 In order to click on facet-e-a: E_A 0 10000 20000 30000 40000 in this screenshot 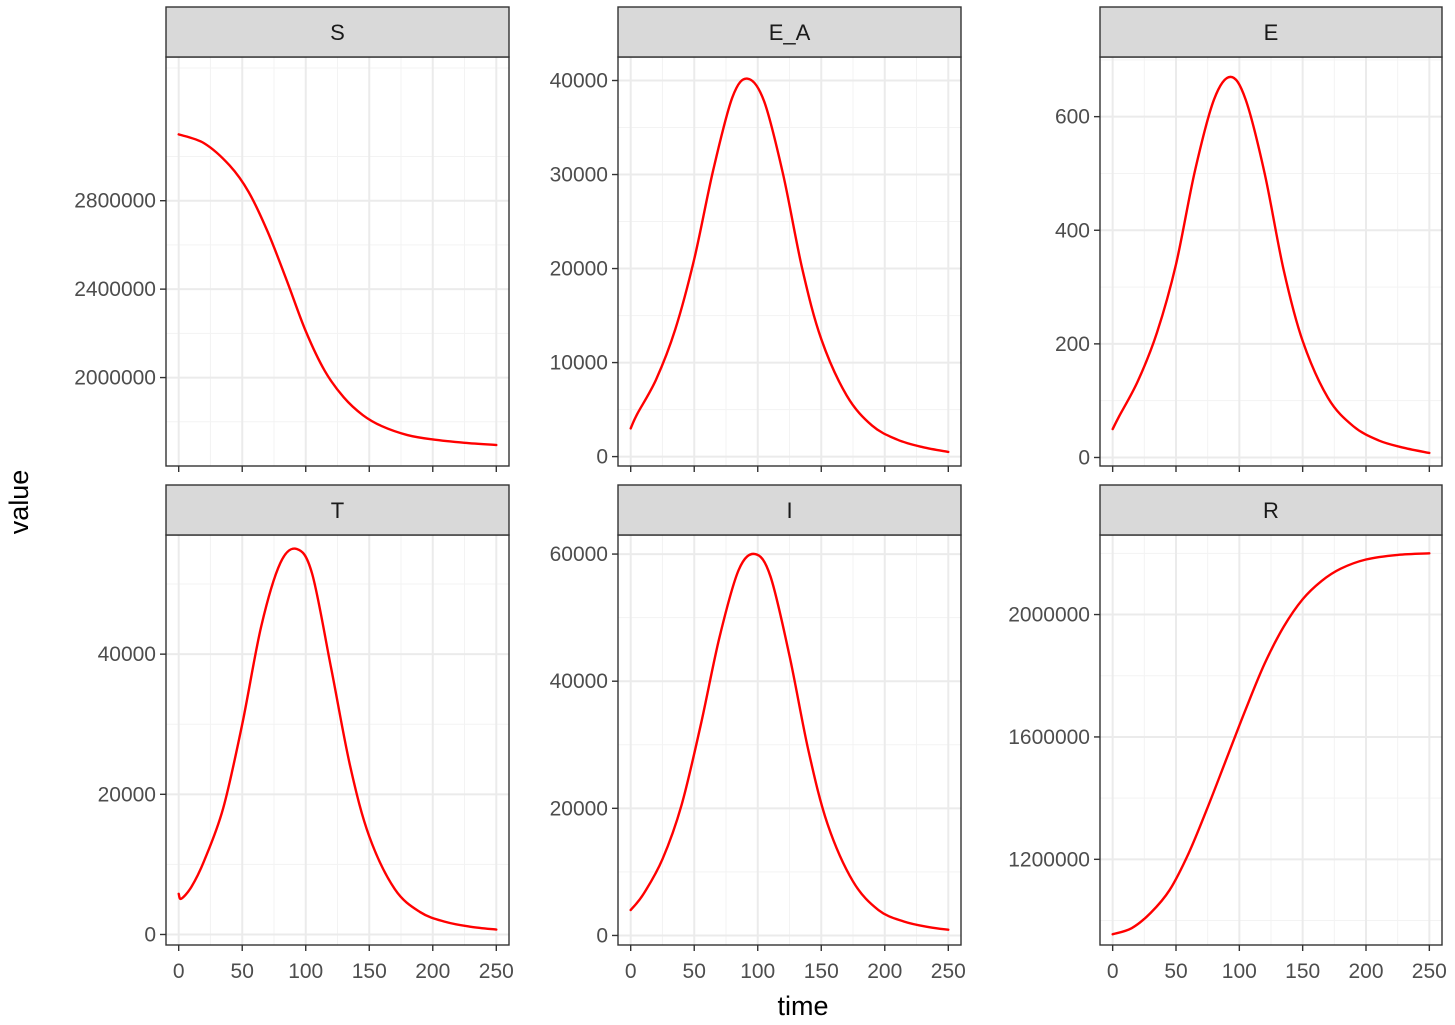, I will do `click(756, 239)`.